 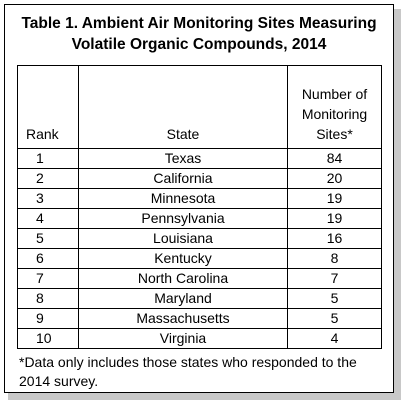 I want to click on table-row: 1 Texas 84, so click(x=199, y=158).